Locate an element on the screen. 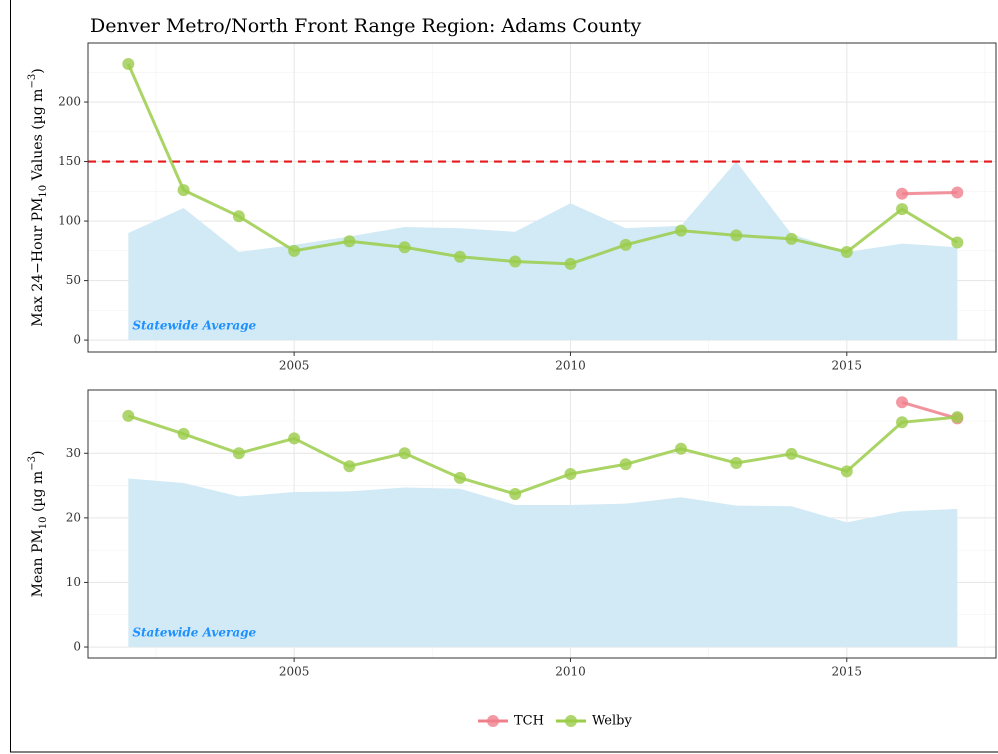  y-axis-label: Max 24−Hour PM10 Values (µg m−3) is located at coordinates (38, 197).